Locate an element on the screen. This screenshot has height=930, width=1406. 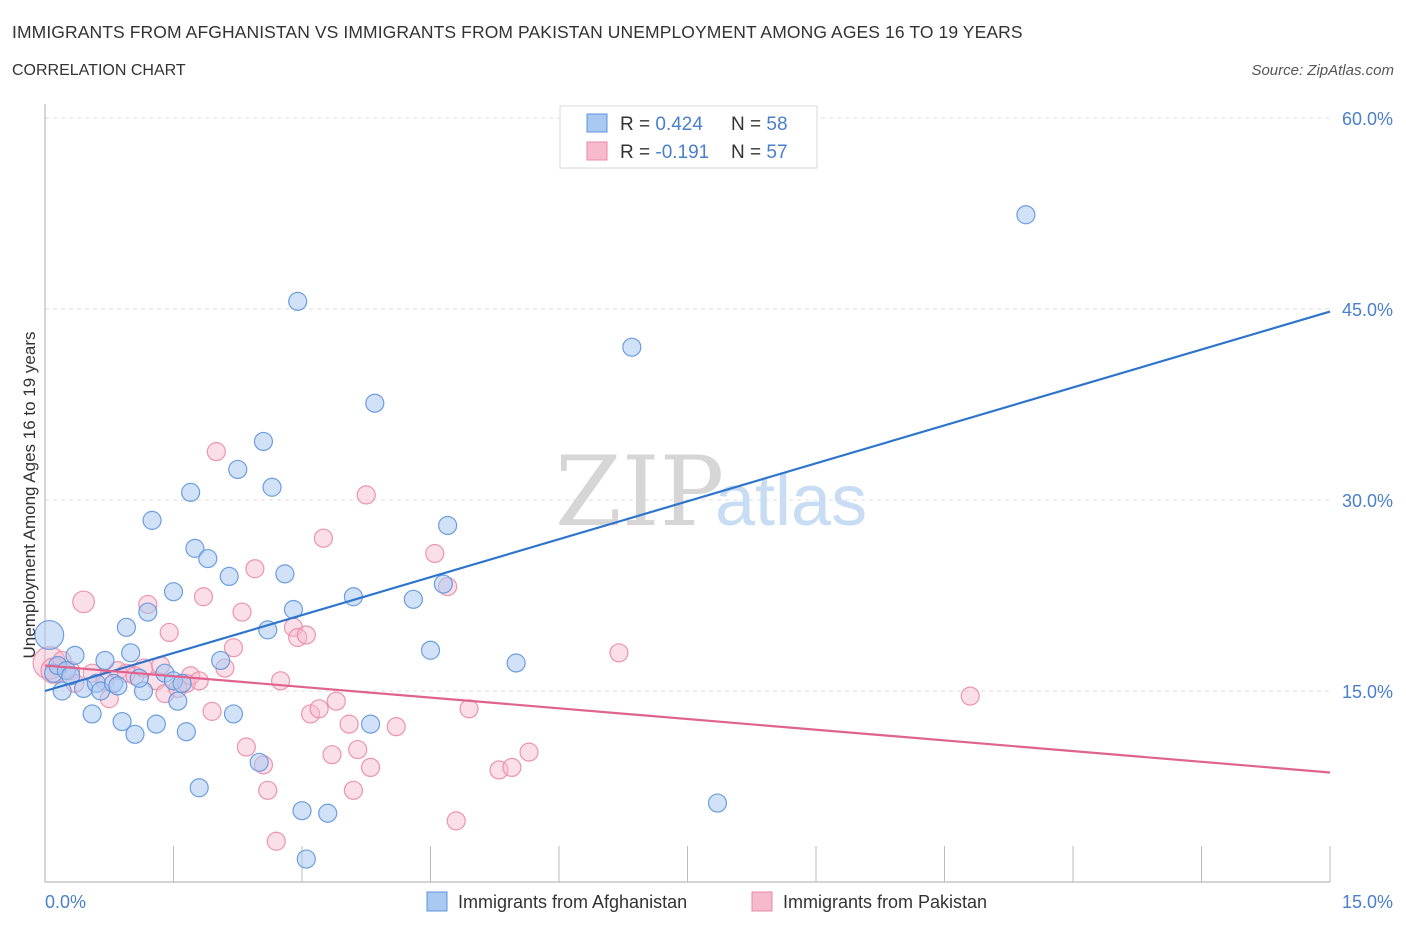
n-value: 57 is located at coordinates (776, 152).